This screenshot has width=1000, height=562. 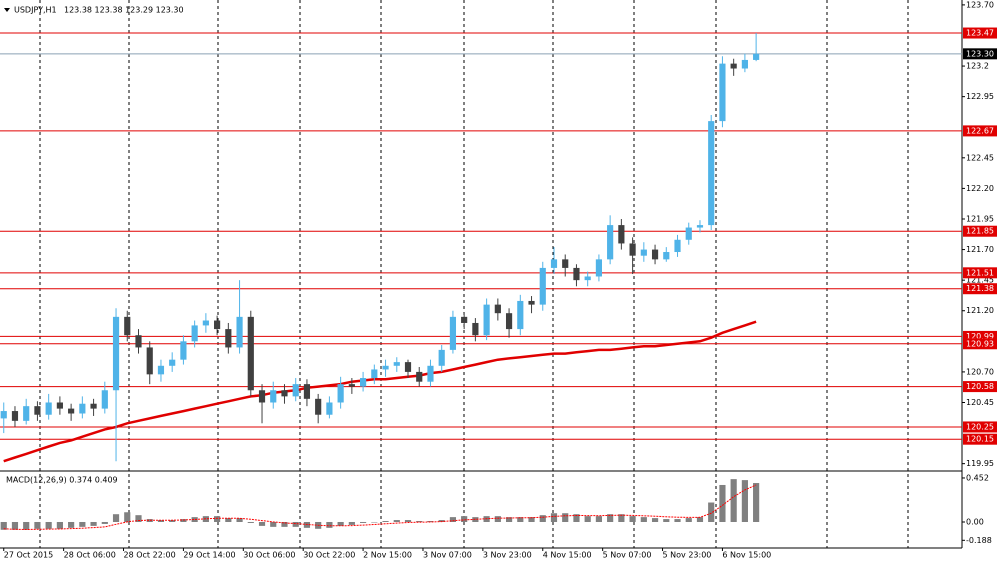 I want to click on x-tick-label: 30 Oct 22:00, so click(x=329, y=555).